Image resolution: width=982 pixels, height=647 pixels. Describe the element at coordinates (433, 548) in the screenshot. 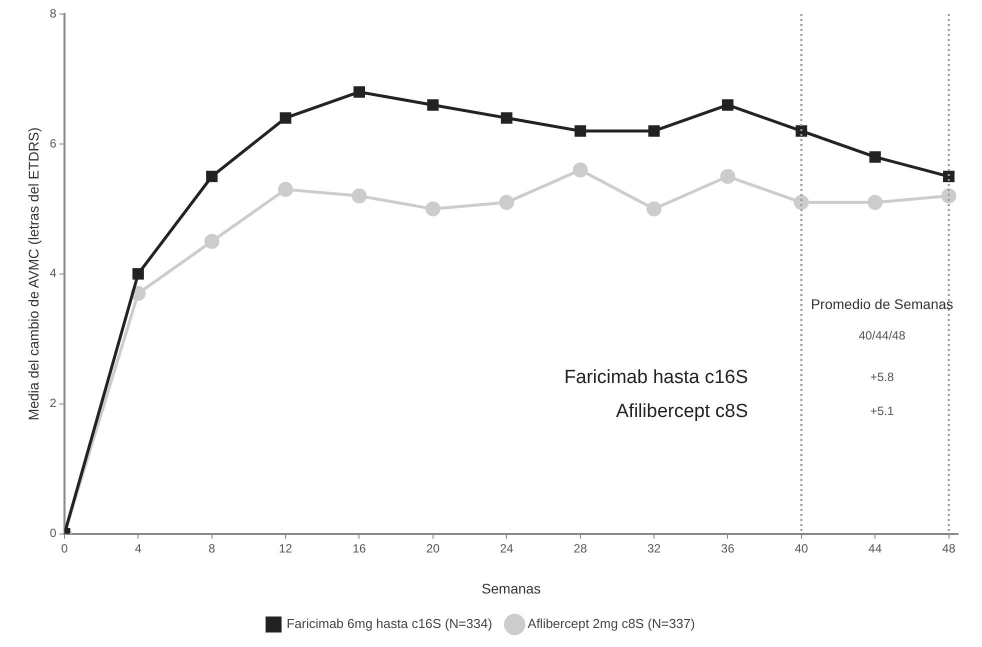

I see `x-tick-label: 20` at that location.